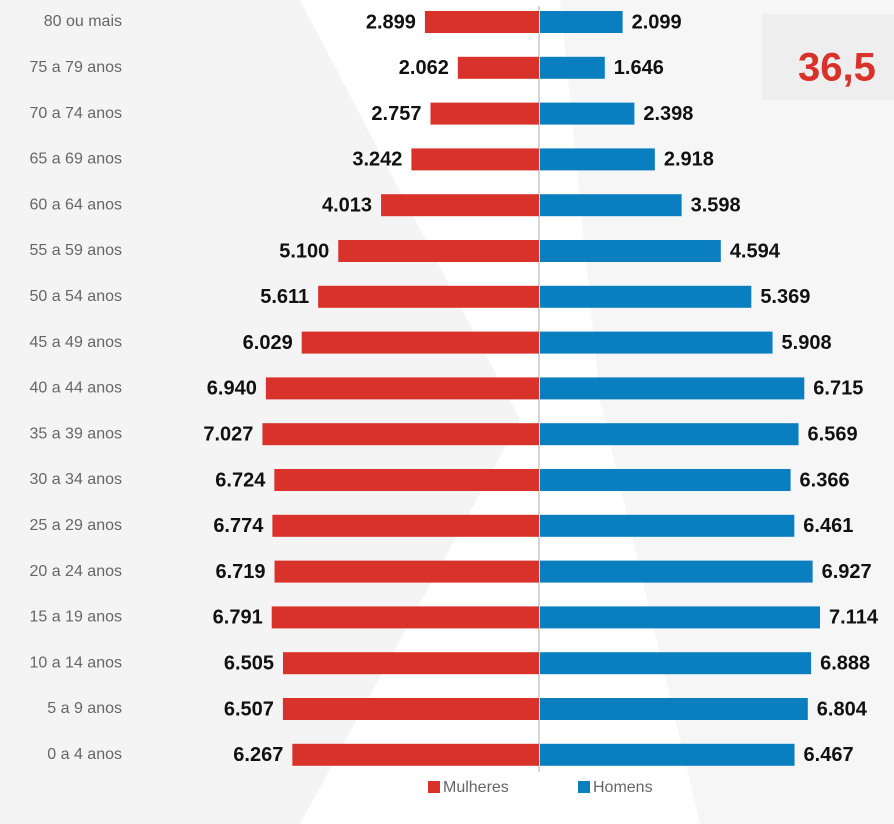  I want to click on value-label: 6.505, so click(249, 663).